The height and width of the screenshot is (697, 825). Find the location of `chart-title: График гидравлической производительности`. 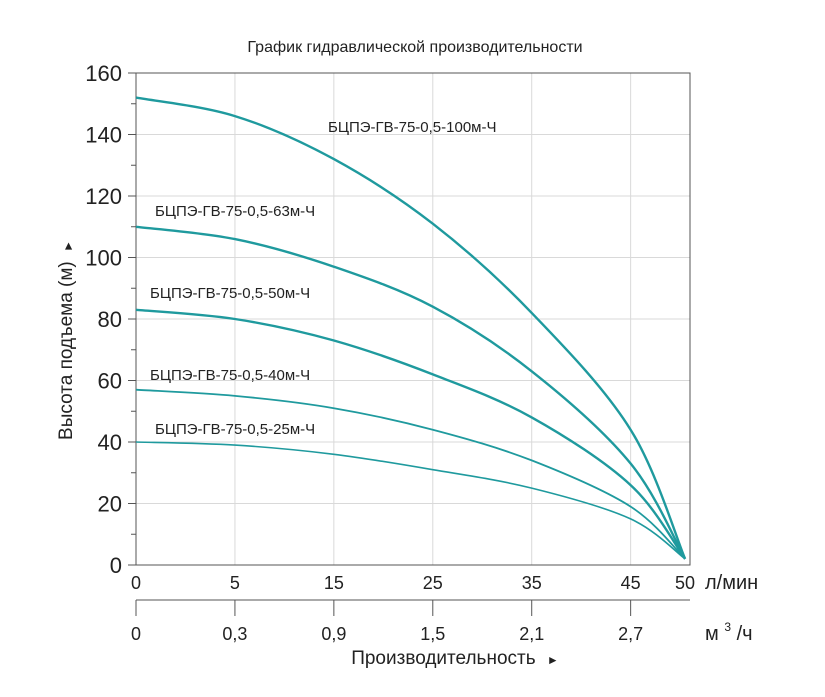

chart-title: График гидравлической производительности is located at coordinates (414, 47).